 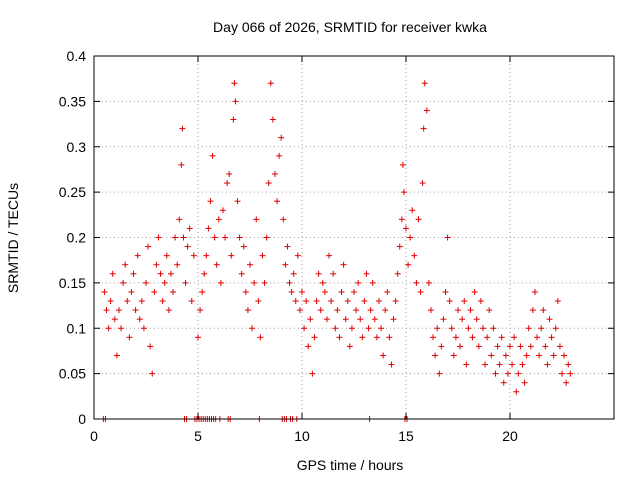 I want to click on y-tick-label: 0.15, so click(x=72, y=283).